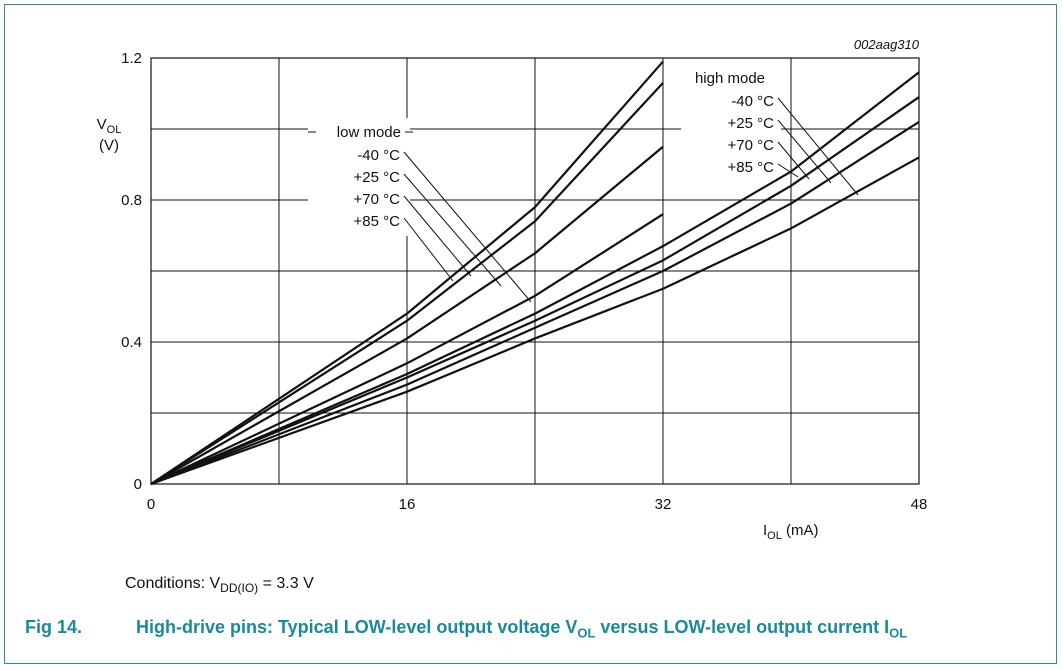 Image resolution: width=1063 pixels, height=670 pixels. Describe the element at coordinates (109, 126) in the screenshot. I see `y-axis-label: VOL` at that location.